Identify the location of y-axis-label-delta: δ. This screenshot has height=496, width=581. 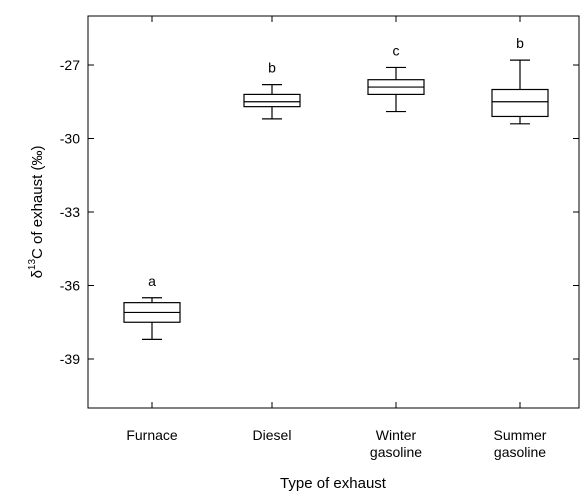
(37, 274).